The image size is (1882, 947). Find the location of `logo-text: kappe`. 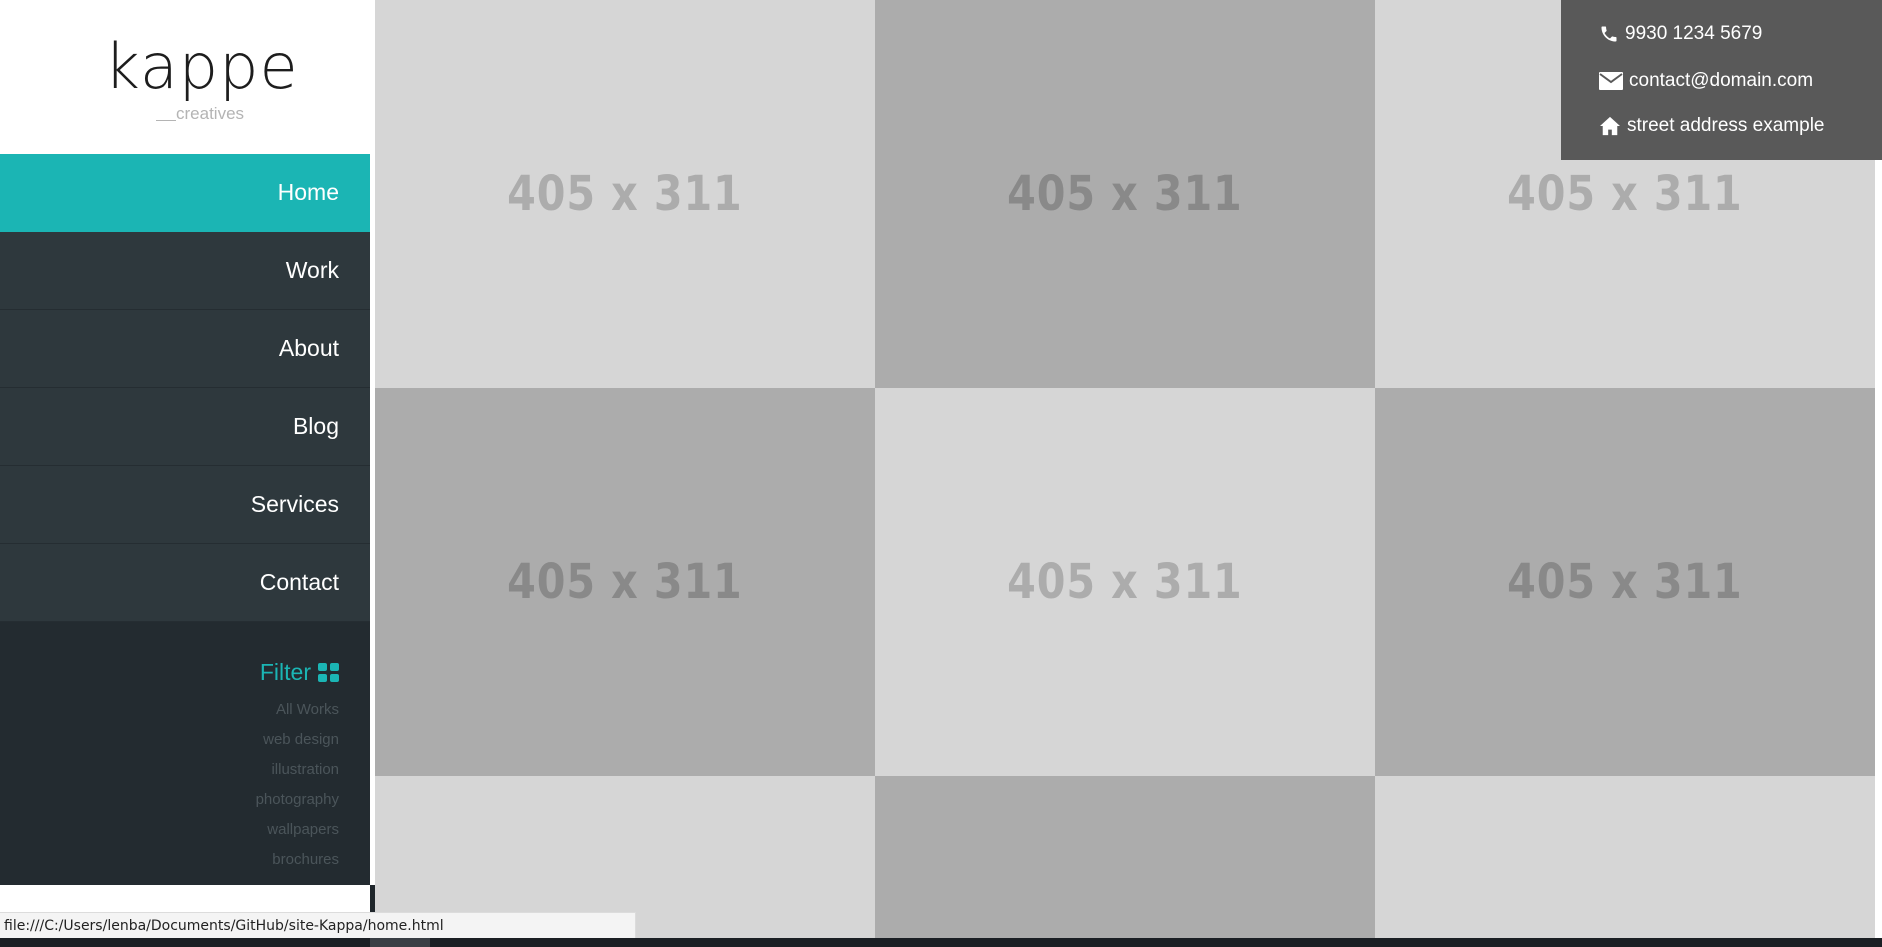

logo-text: kappe is located at coordinates (201, 66).